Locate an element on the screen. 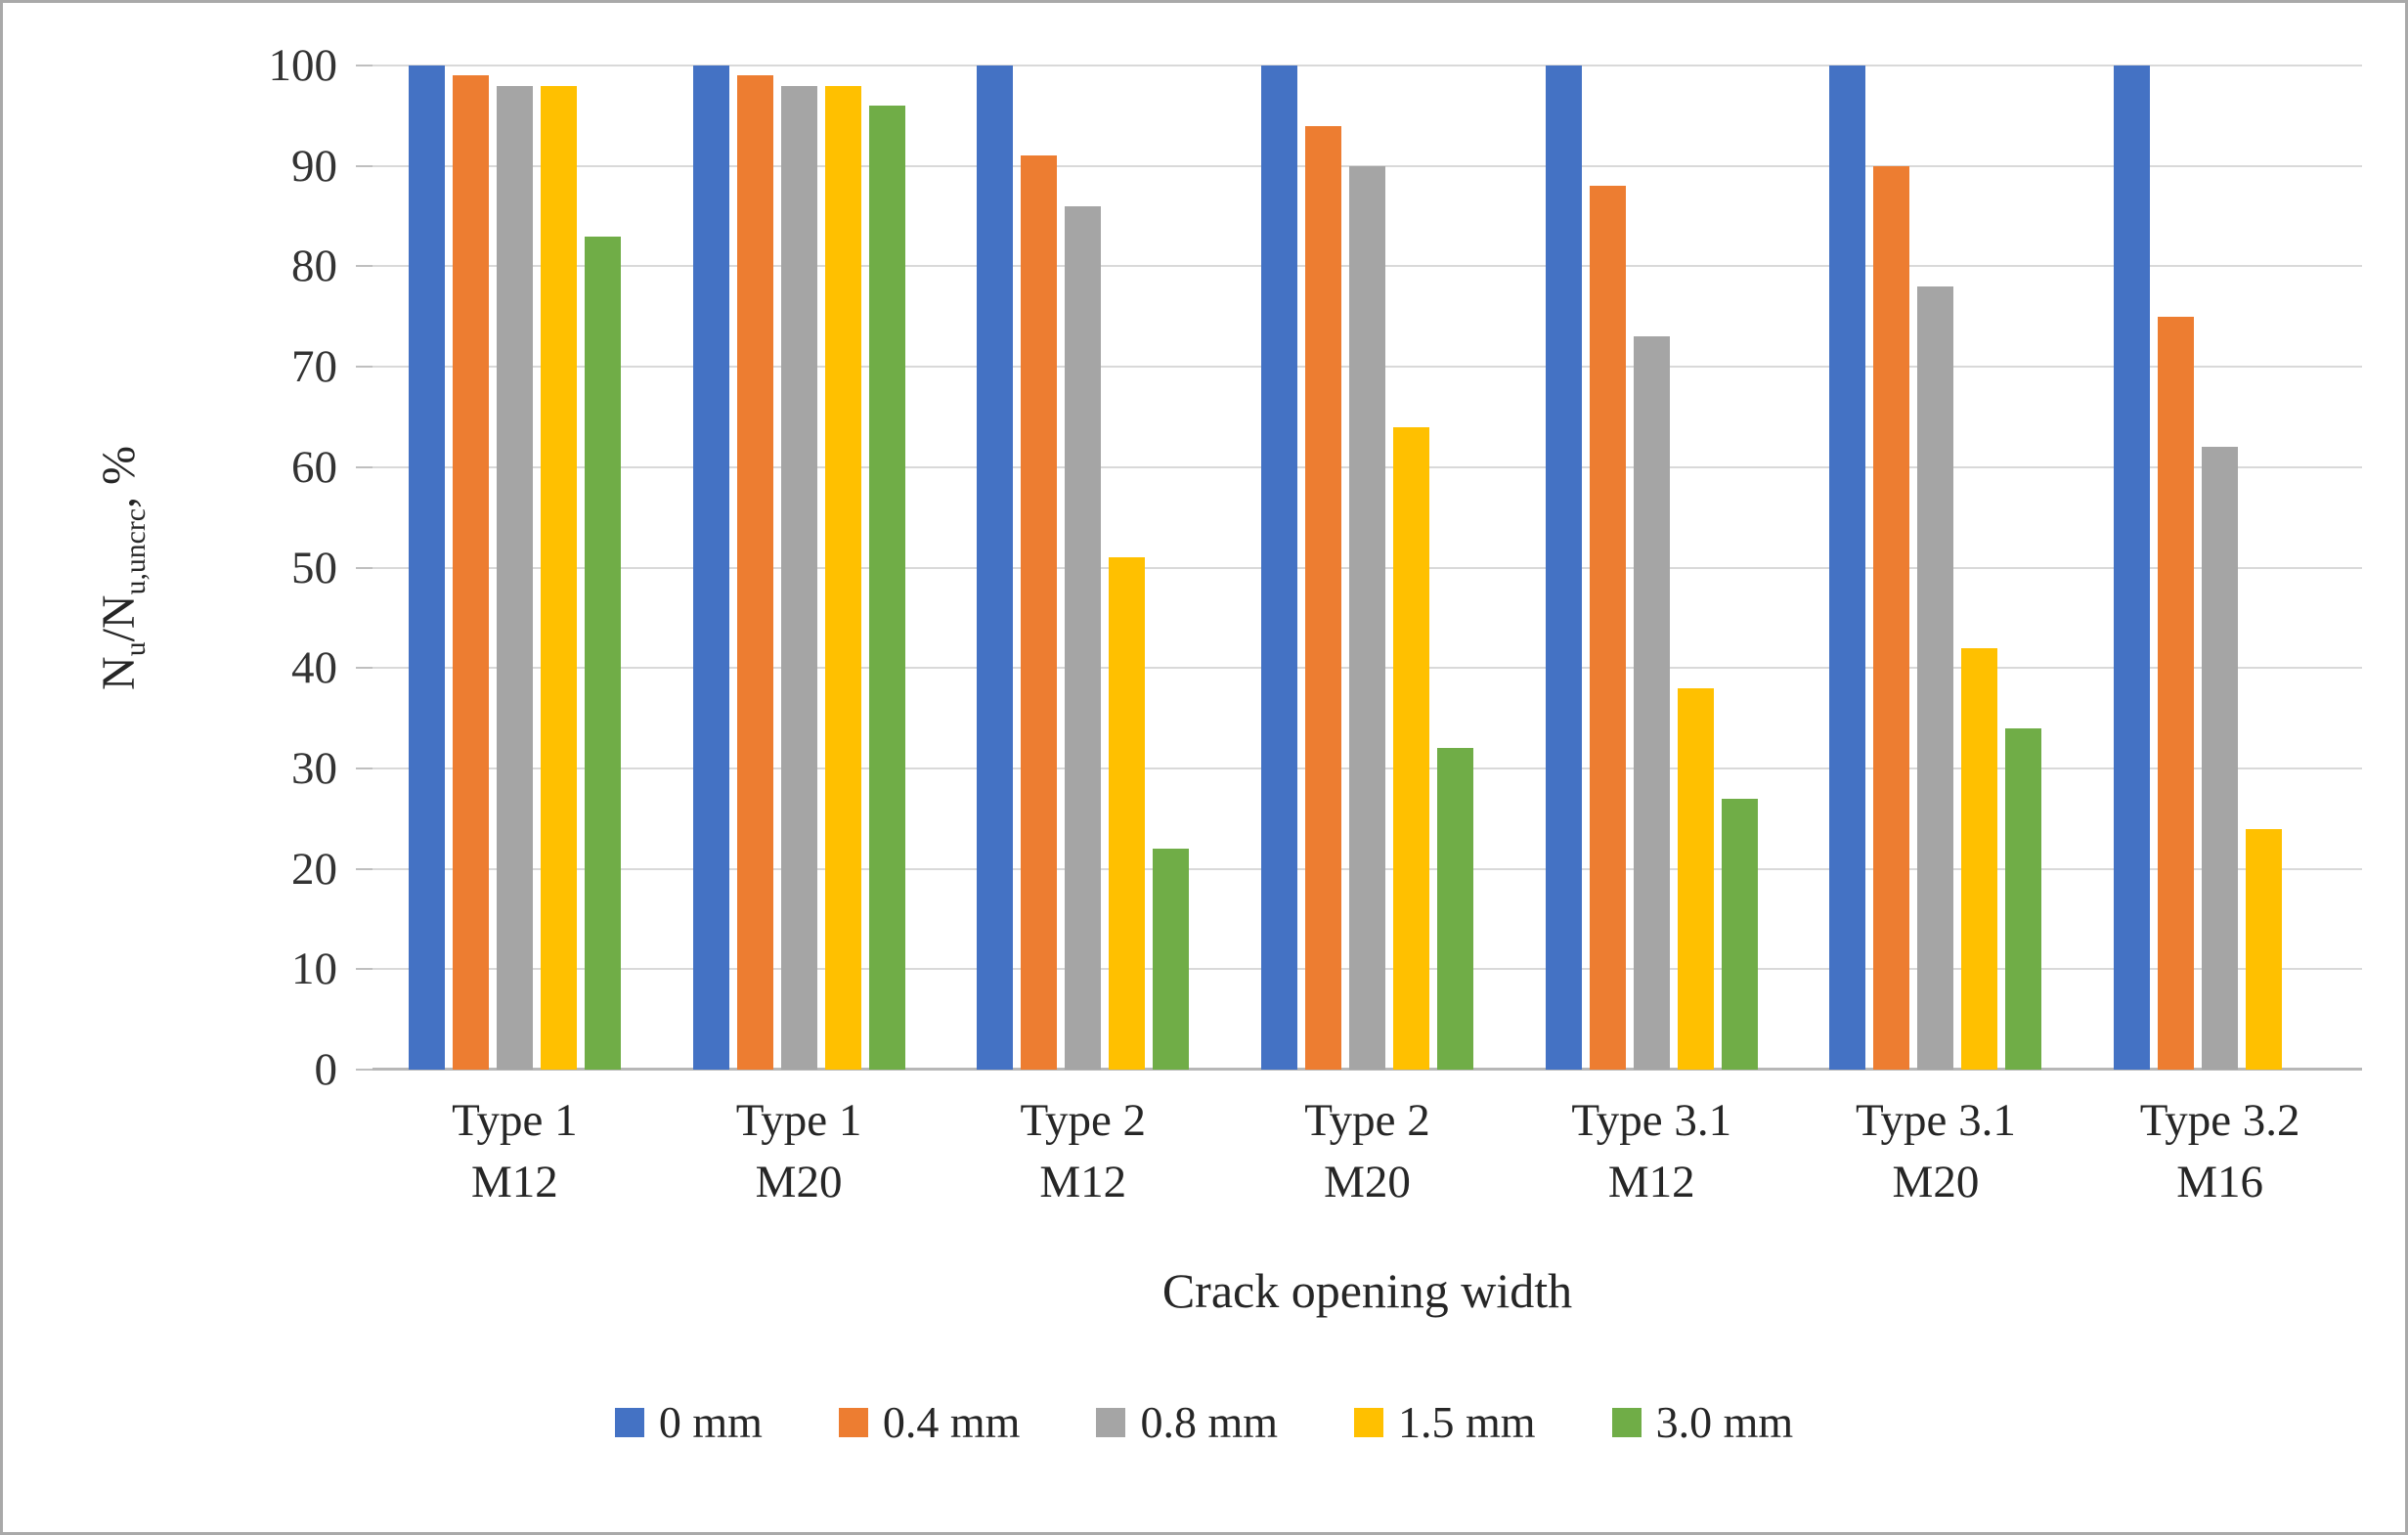 Image resolution: width=2408 pixels, height=1535 pixels. bar-group-type-3.1-m12 is located at coordinates (1652, 568).